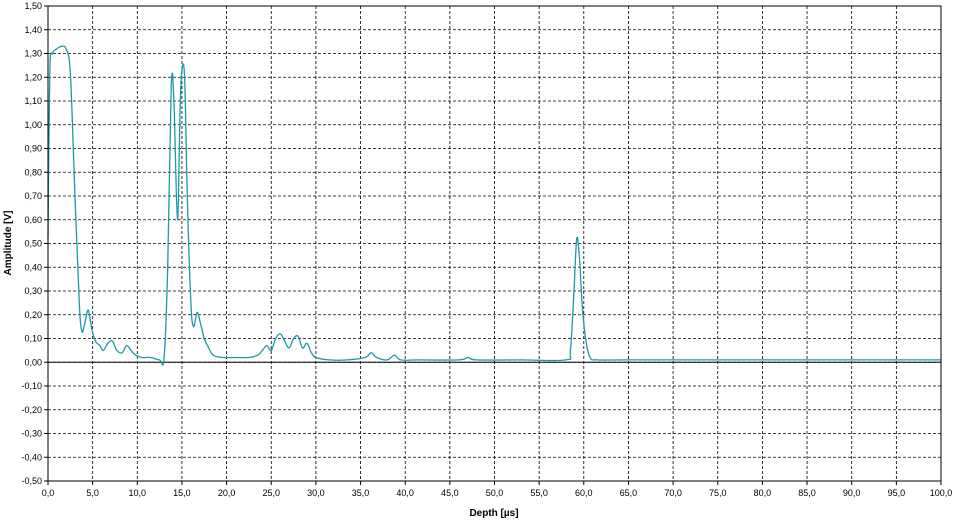  Describe the element at coordinates (718, 493) in the screenshot. I see `x-tick-label: 75,0` at that location.